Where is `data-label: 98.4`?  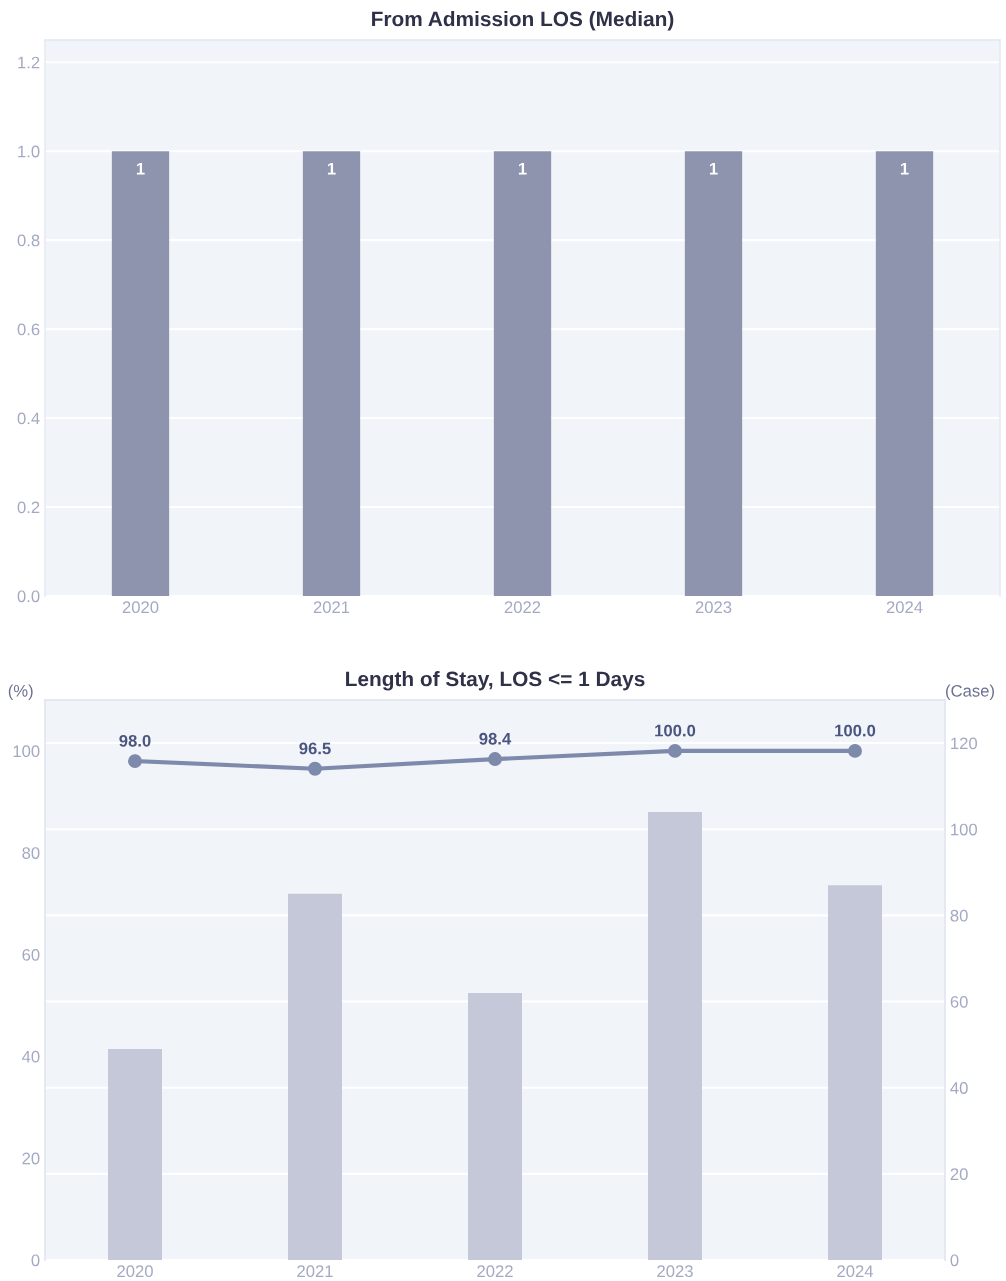
data-label: 98.4 is located at coordinates (495, 738).